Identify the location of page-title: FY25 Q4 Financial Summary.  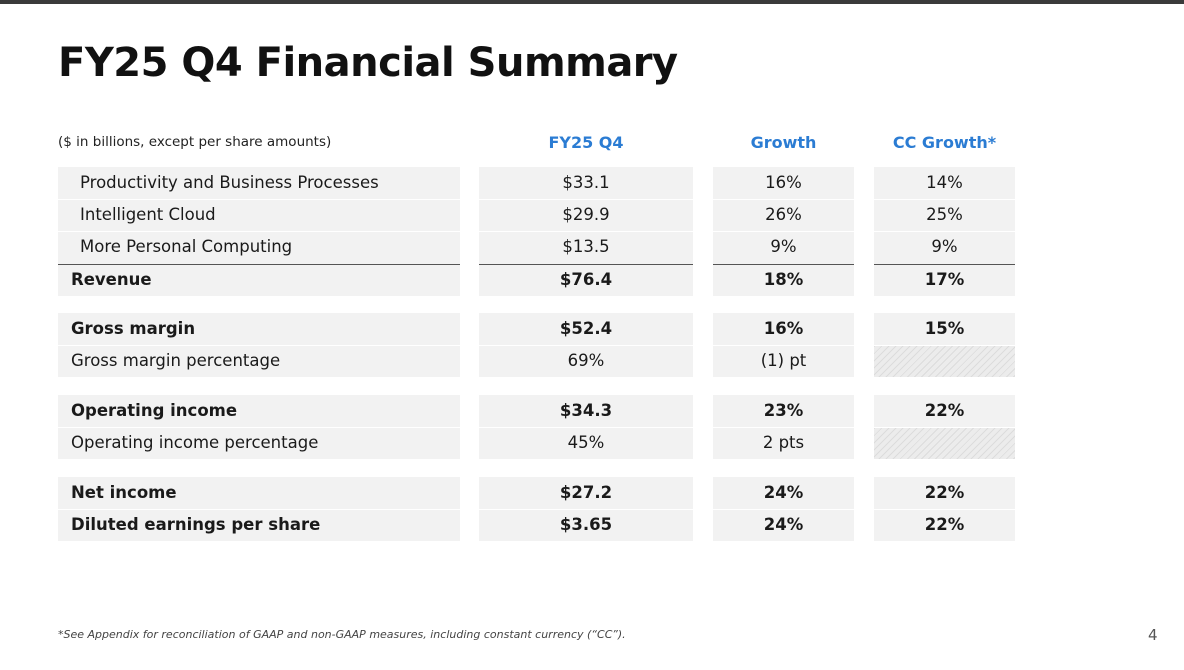
(368, 63).